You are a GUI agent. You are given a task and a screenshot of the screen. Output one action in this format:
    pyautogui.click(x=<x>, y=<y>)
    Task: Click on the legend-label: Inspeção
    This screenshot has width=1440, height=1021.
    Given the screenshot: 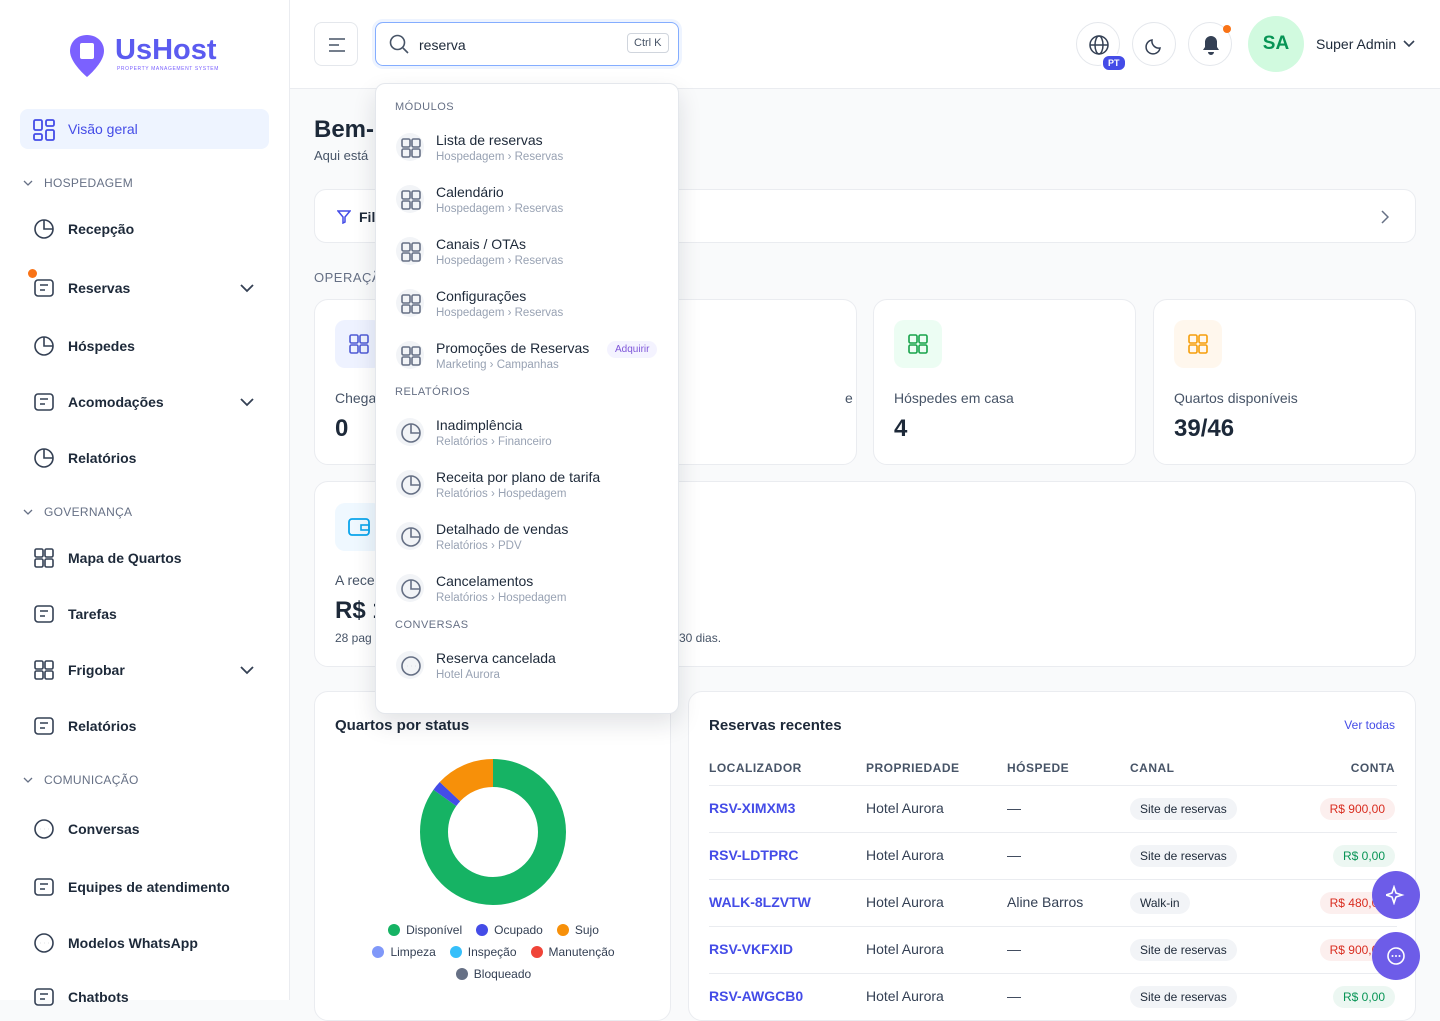 What is the action you would take?
    pyautogui.click(x=492, y=952)
    